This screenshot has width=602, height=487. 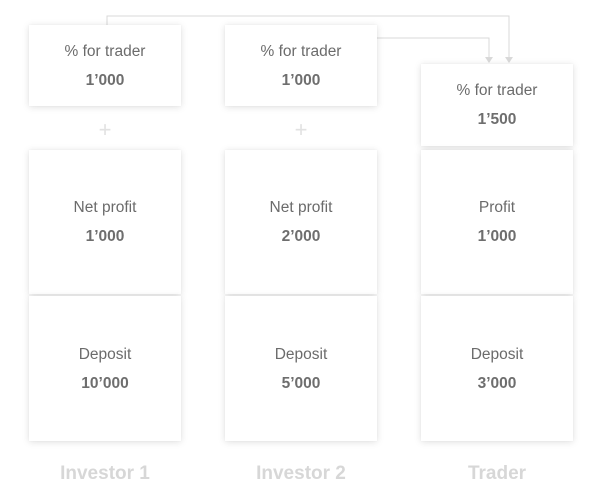 I want to click on connector-investor1-to-trader, so click(x=308, y=36).